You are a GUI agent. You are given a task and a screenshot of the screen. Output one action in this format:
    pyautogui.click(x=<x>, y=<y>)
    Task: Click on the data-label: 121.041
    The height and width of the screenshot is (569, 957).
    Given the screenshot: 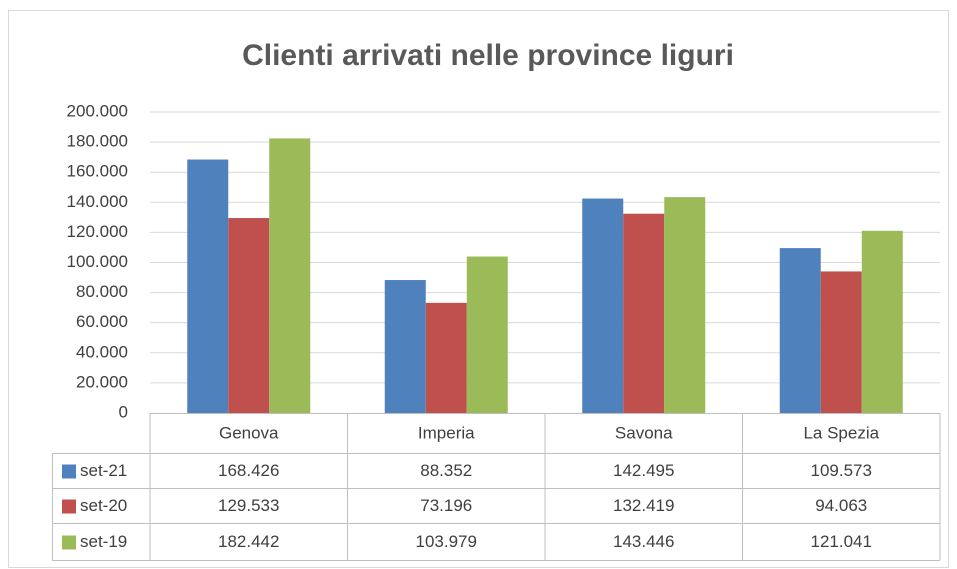 What is the action you would take?
    pyautogui.click(x=841, y=541)
    